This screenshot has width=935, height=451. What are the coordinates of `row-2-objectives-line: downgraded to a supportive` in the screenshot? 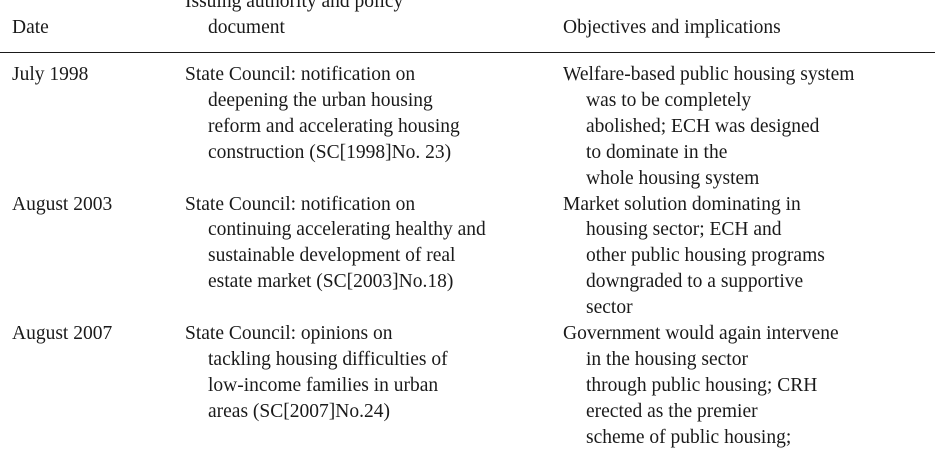 It's located at (695, 282).